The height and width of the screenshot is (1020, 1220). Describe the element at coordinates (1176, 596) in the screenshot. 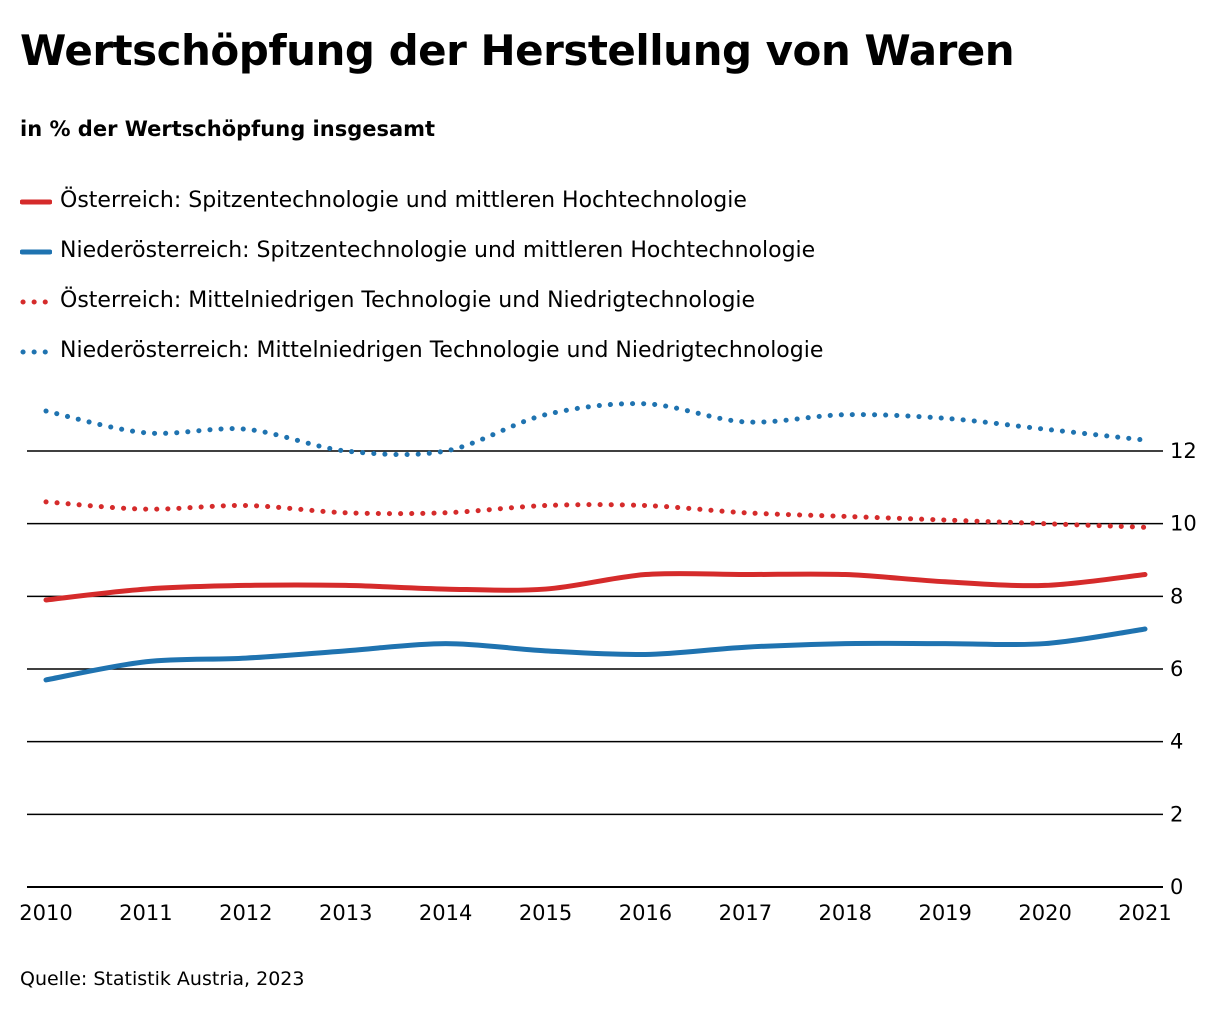

I see `y-tick-label: 8` at that location.